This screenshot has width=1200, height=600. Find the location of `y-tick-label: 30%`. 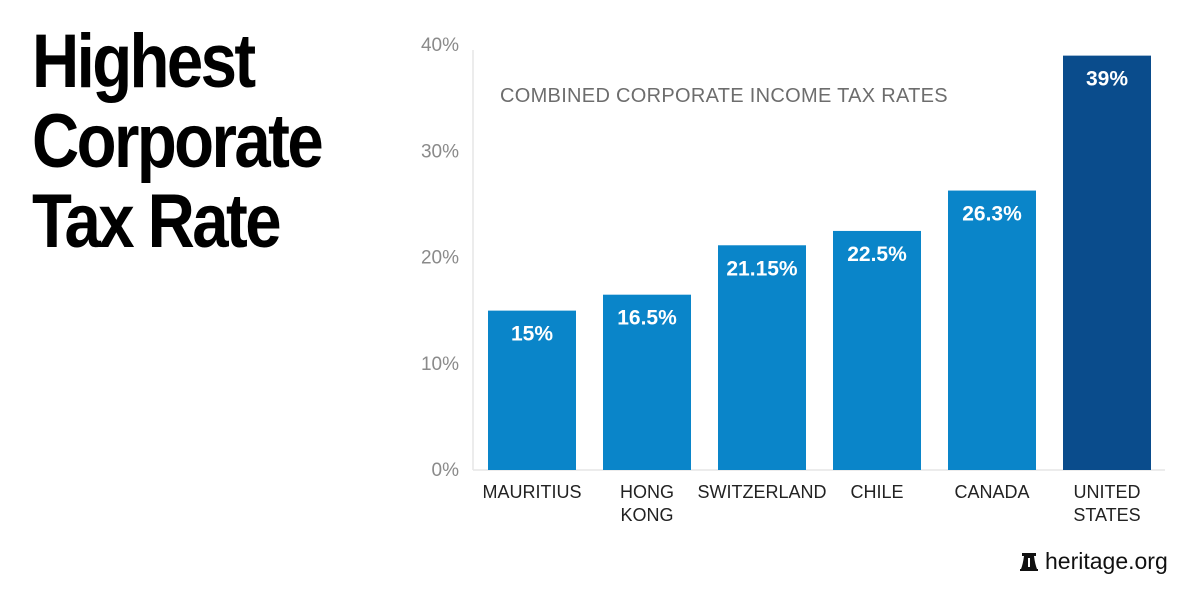

y-tick-label: 30% is located at coordinates (440, 151).